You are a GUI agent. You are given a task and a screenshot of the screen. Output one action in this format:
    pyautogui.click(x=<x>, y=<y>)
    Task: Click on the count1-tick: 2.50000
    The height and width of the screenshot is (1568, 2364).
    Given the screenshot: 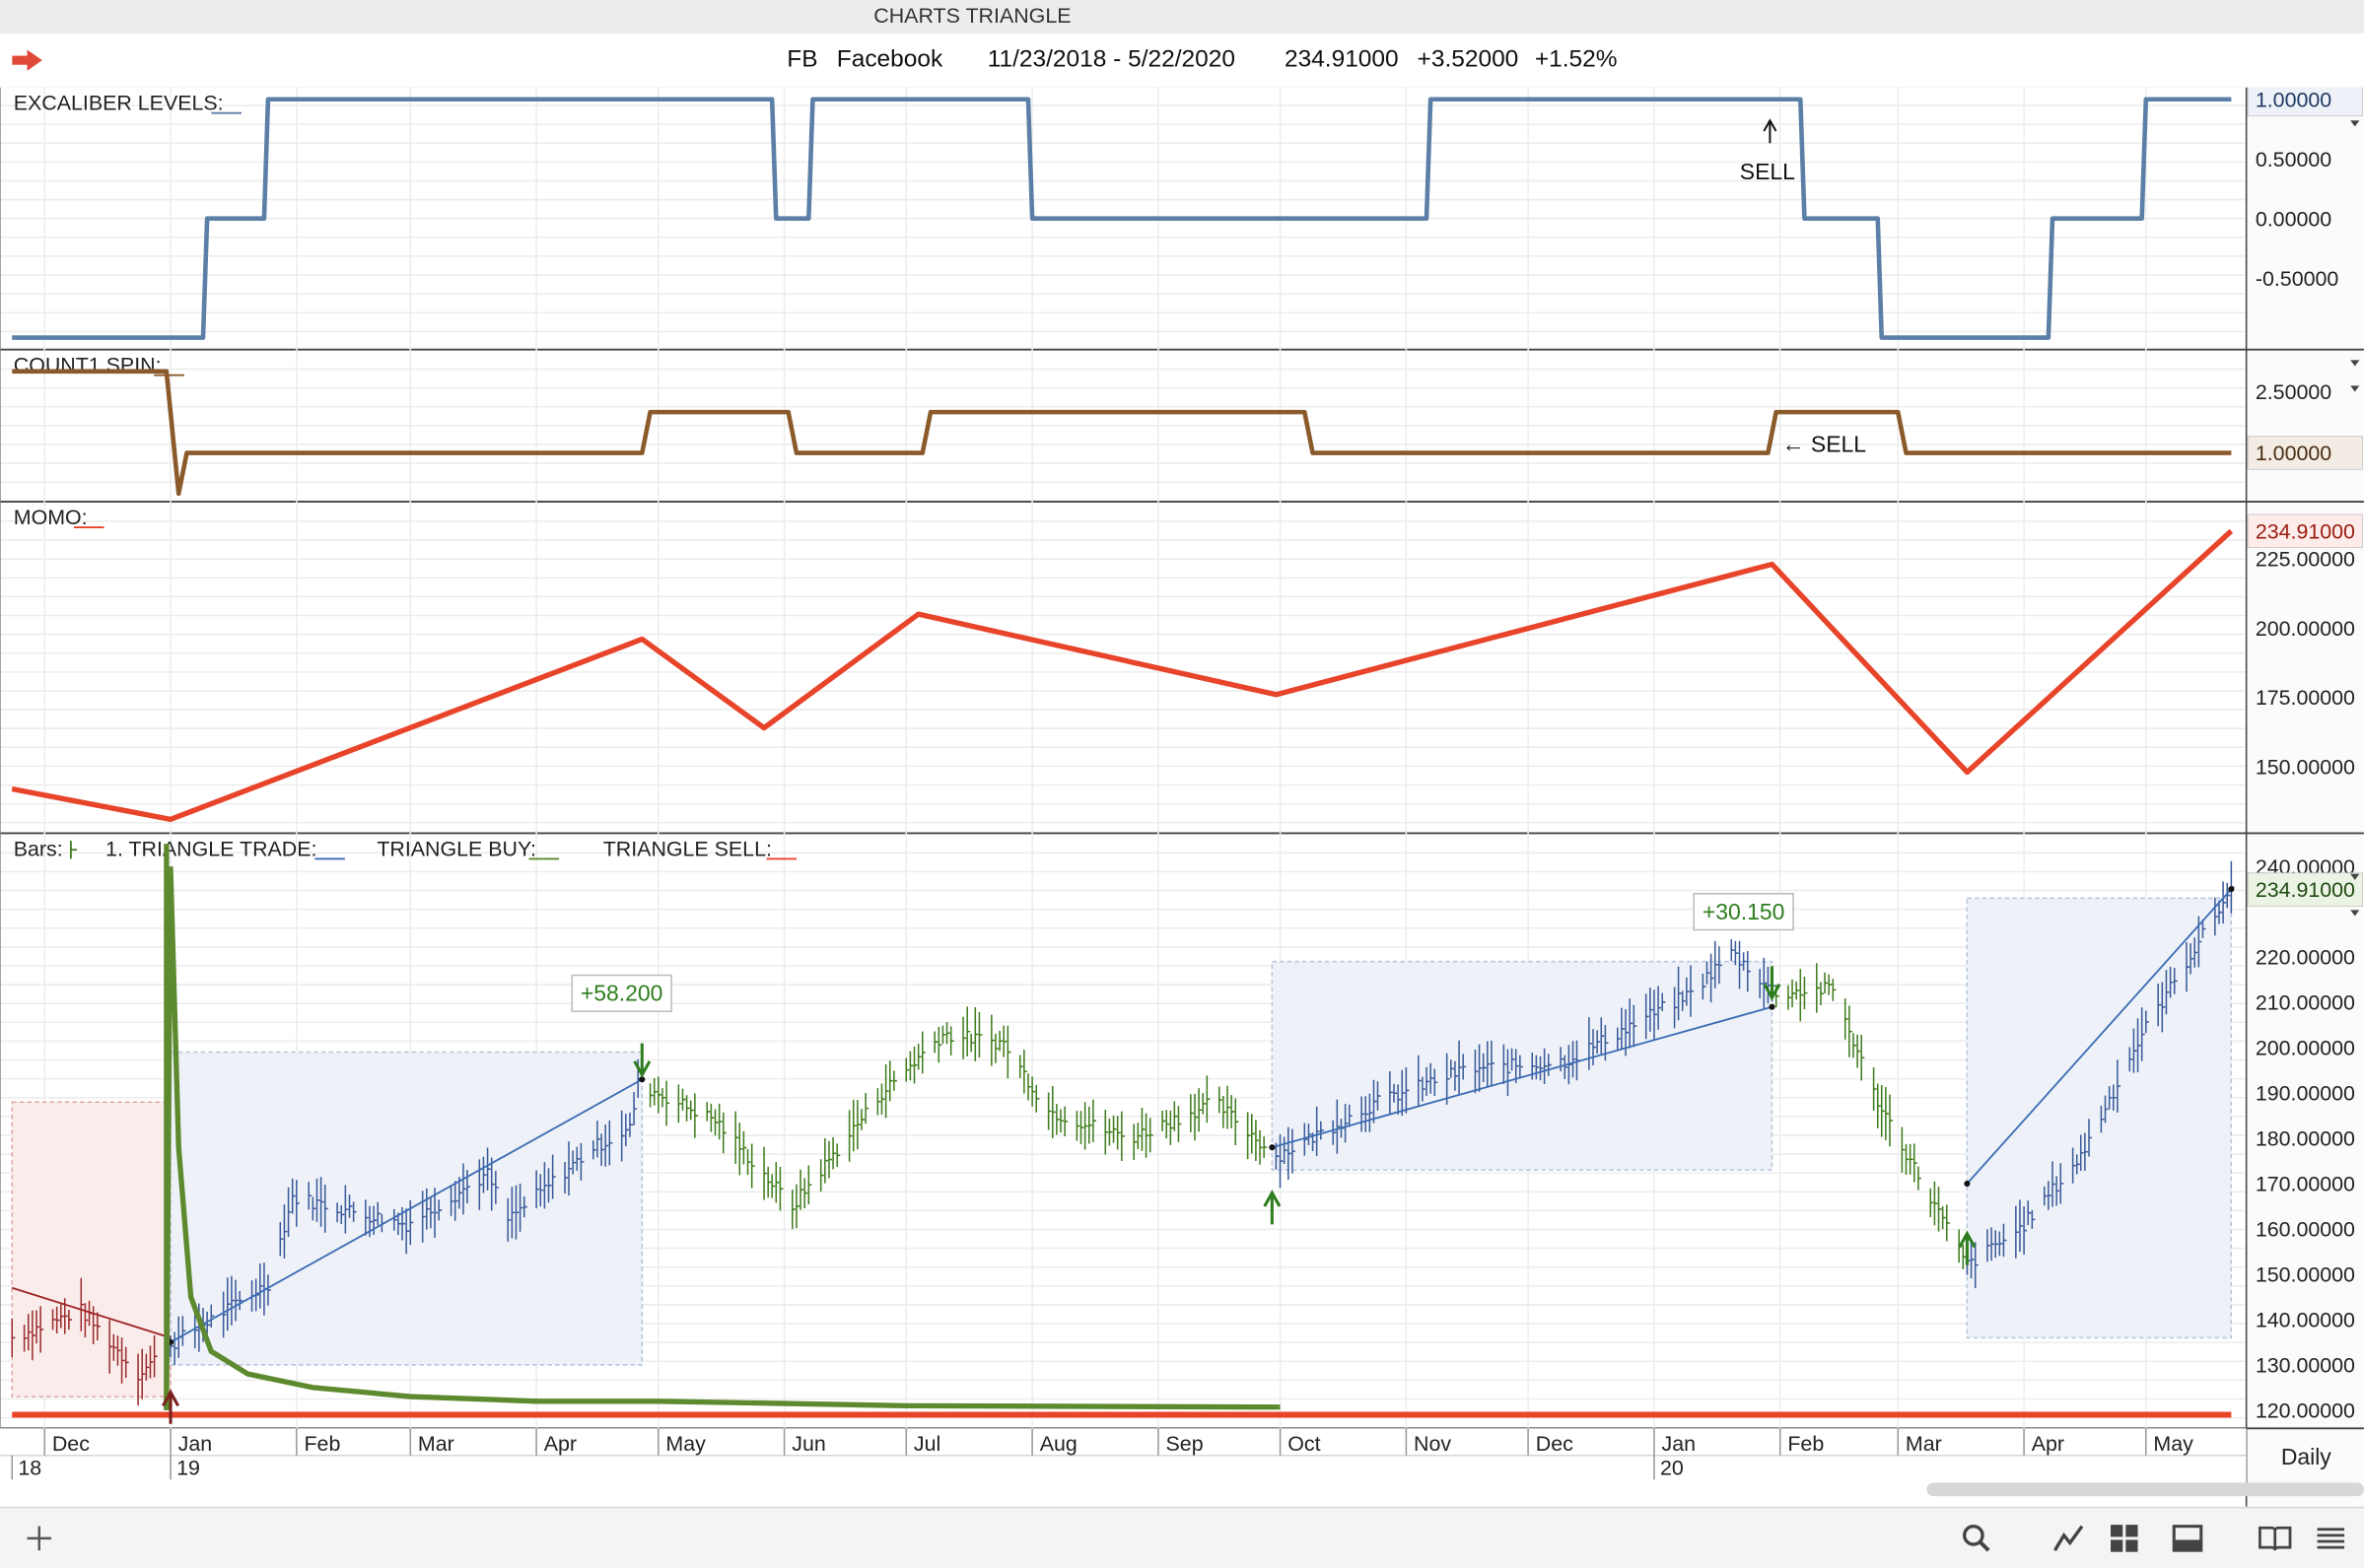 What is the action you would take?
    pyautogui.click(x=2293, y=392)
    